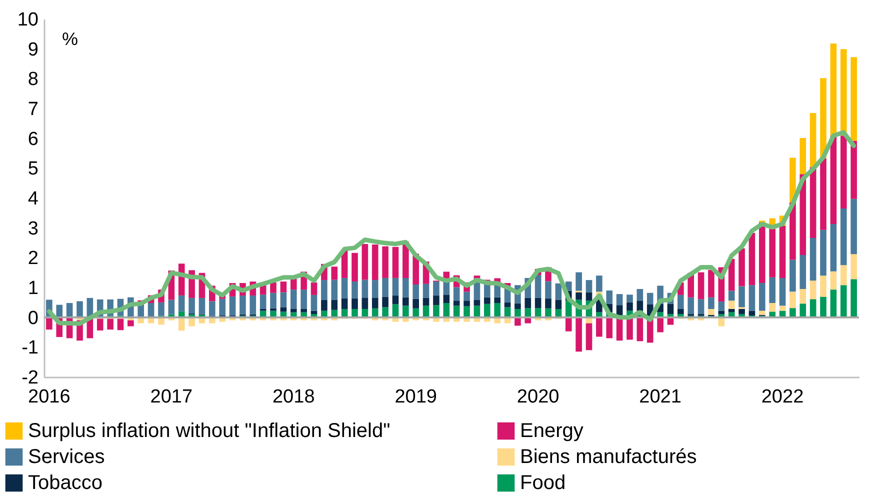 The width and height of the screenshot is (873, 497). What do you see at coordinates (171, 397) in the screenshot?
I see `x-tick-label: 2017` at bounding box center [171, 397].